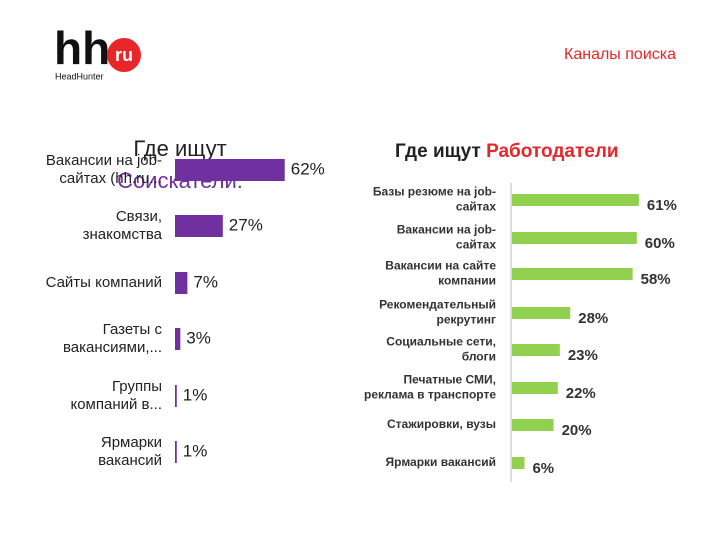 The width and height of the screenshot is (720, 540). What do you see at coordinates (133, 329) in the screenshot?
I see `category-line: Газеты с` at bounding box center [133, 329].